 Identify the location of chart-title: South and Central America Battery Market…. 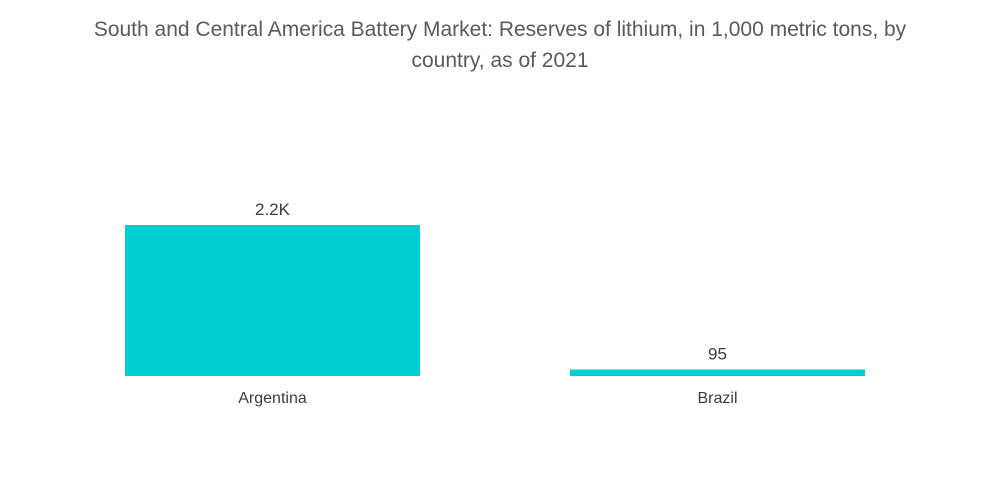
(500, 45).